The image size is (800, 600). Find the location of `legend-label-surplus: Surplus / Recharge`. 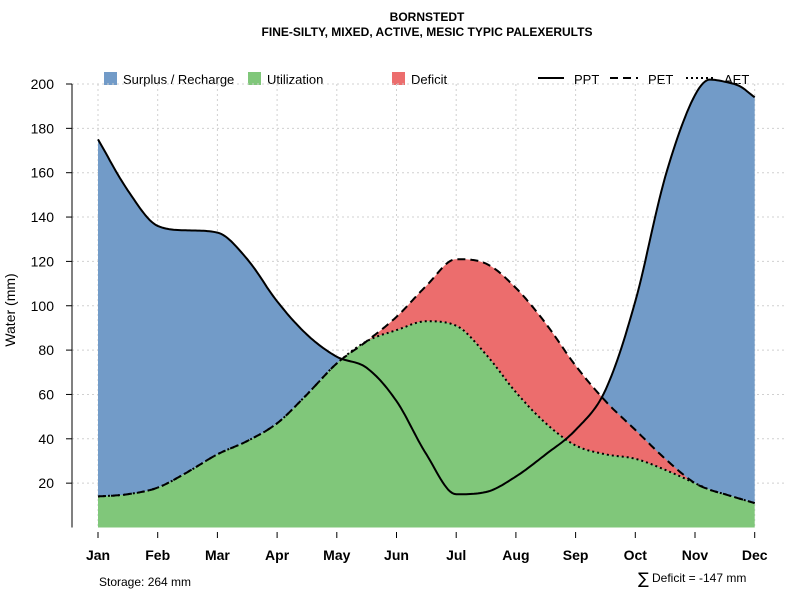

legend-label-surplus: Surplus / Recharge is located at coordinates (178, 79).